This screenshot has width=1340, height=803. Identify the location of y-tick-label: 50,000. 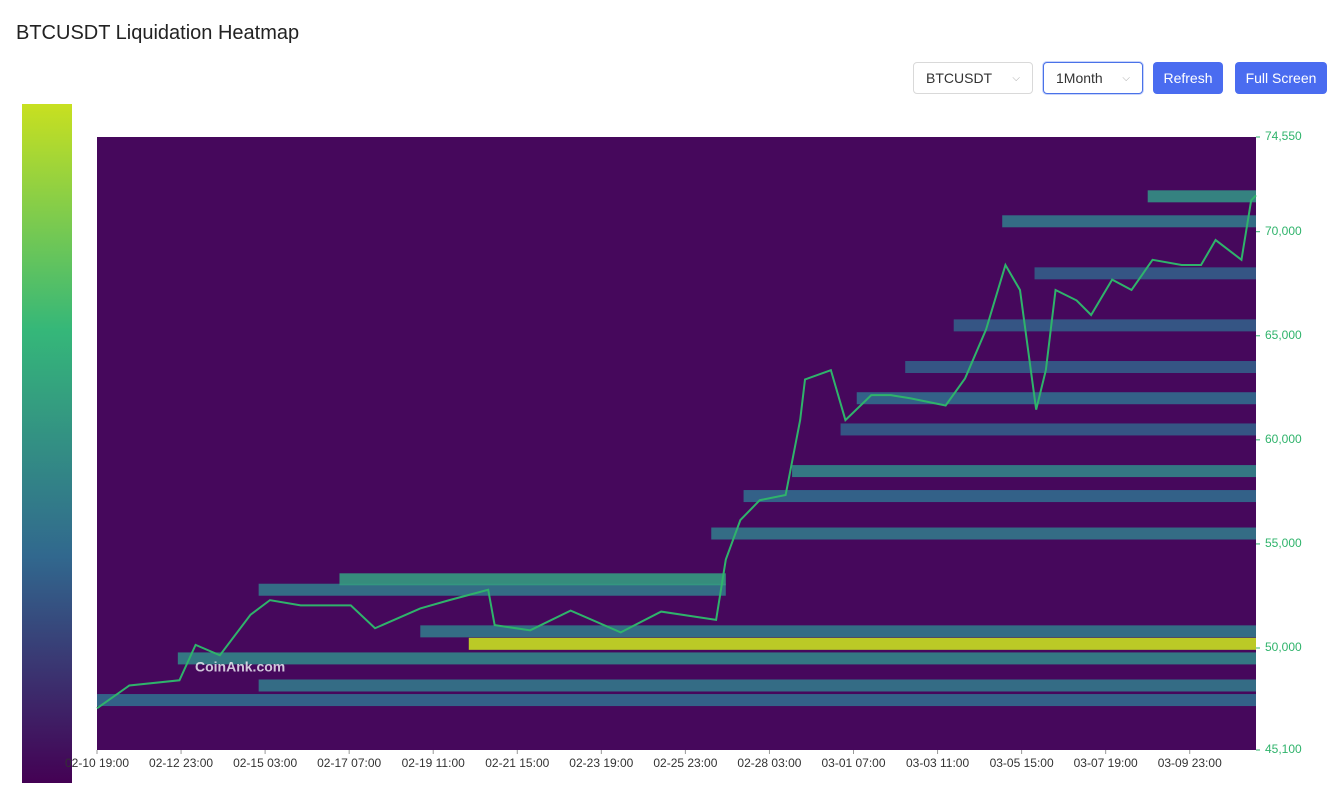
(1283, 647).